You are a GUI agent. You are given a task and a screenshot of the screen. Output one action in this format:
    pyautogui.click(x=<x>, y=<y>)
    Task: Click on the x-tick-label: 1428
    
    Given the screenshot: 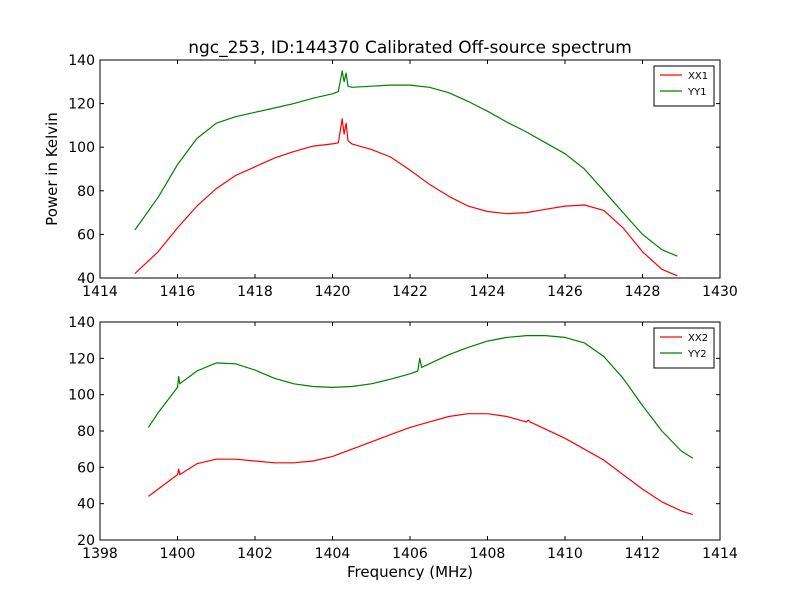 What is the action you would take?
    pyautogui.click(x=643, y=292)
    